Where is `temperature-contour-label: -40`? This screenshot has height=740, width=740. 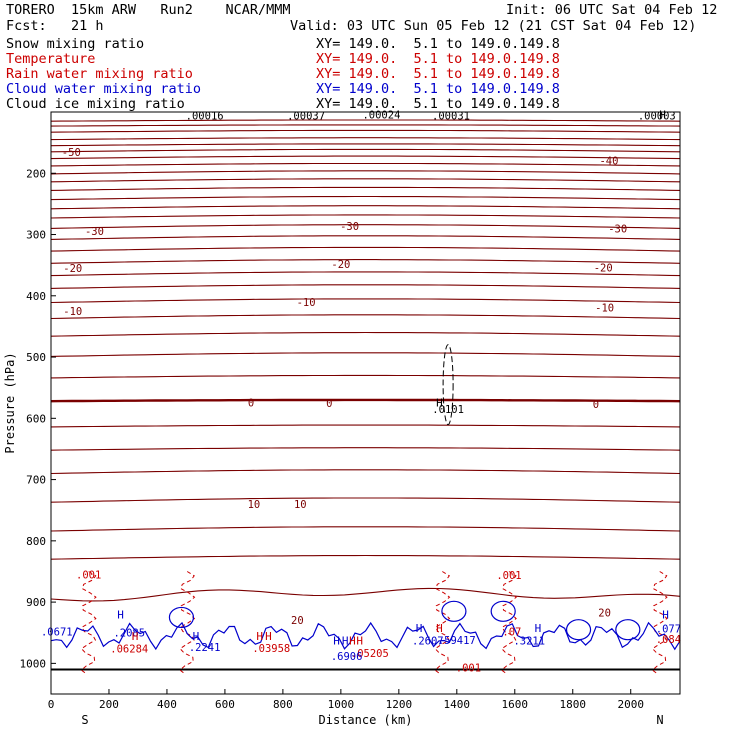
temperature-contour-label: -40 is located at coordinates (608, 161).